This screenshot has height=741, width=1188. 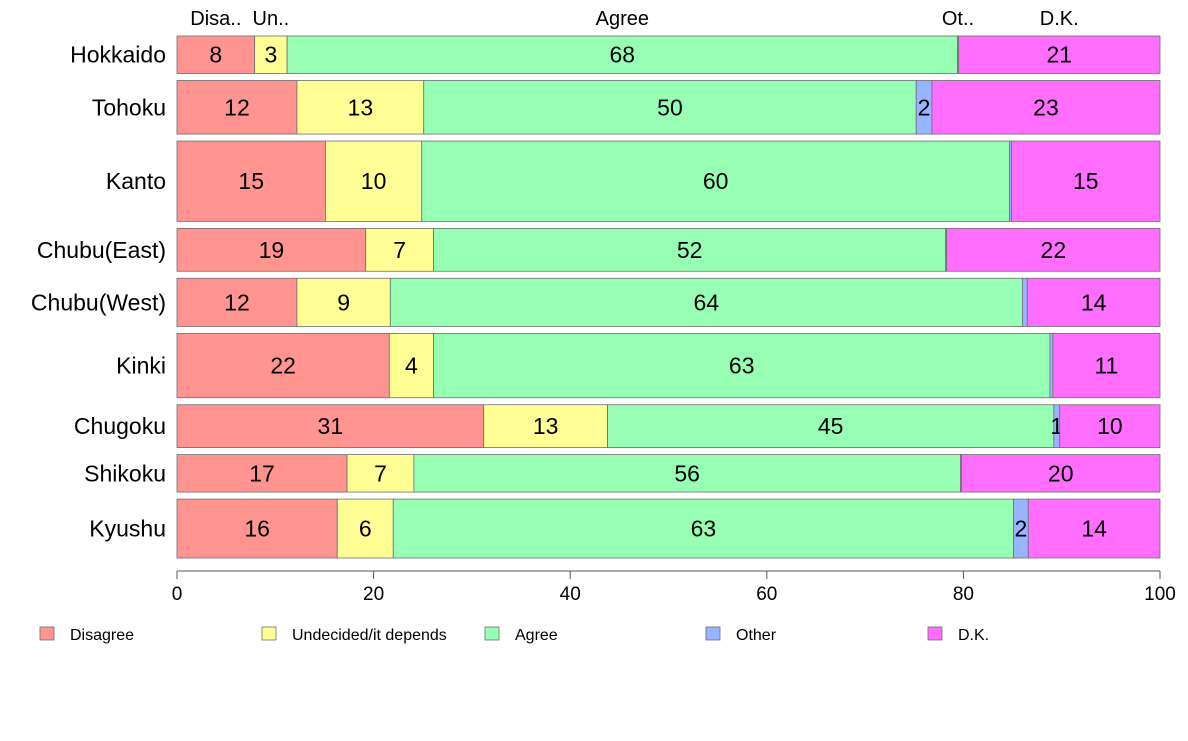 I want to click on series-top-label: Disa.., so click(x=215, y=19).